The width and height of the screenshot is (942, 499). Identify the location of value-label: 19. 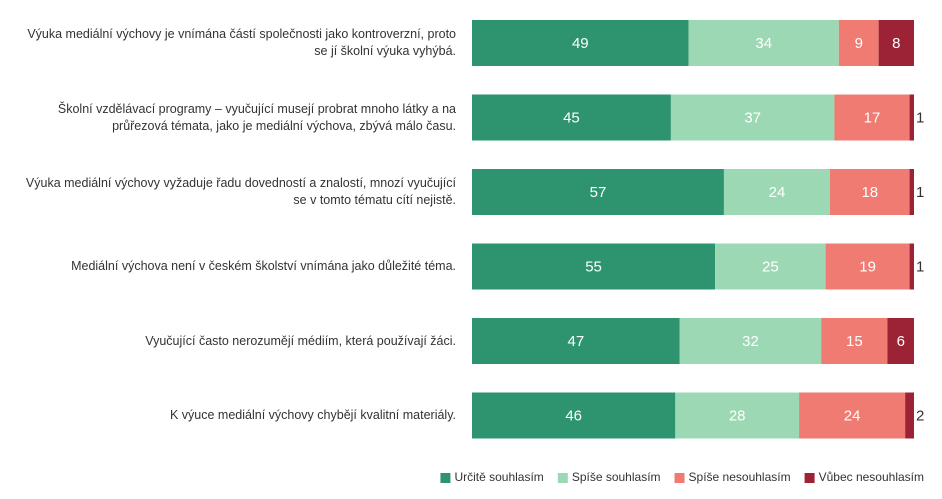
(867, 266).